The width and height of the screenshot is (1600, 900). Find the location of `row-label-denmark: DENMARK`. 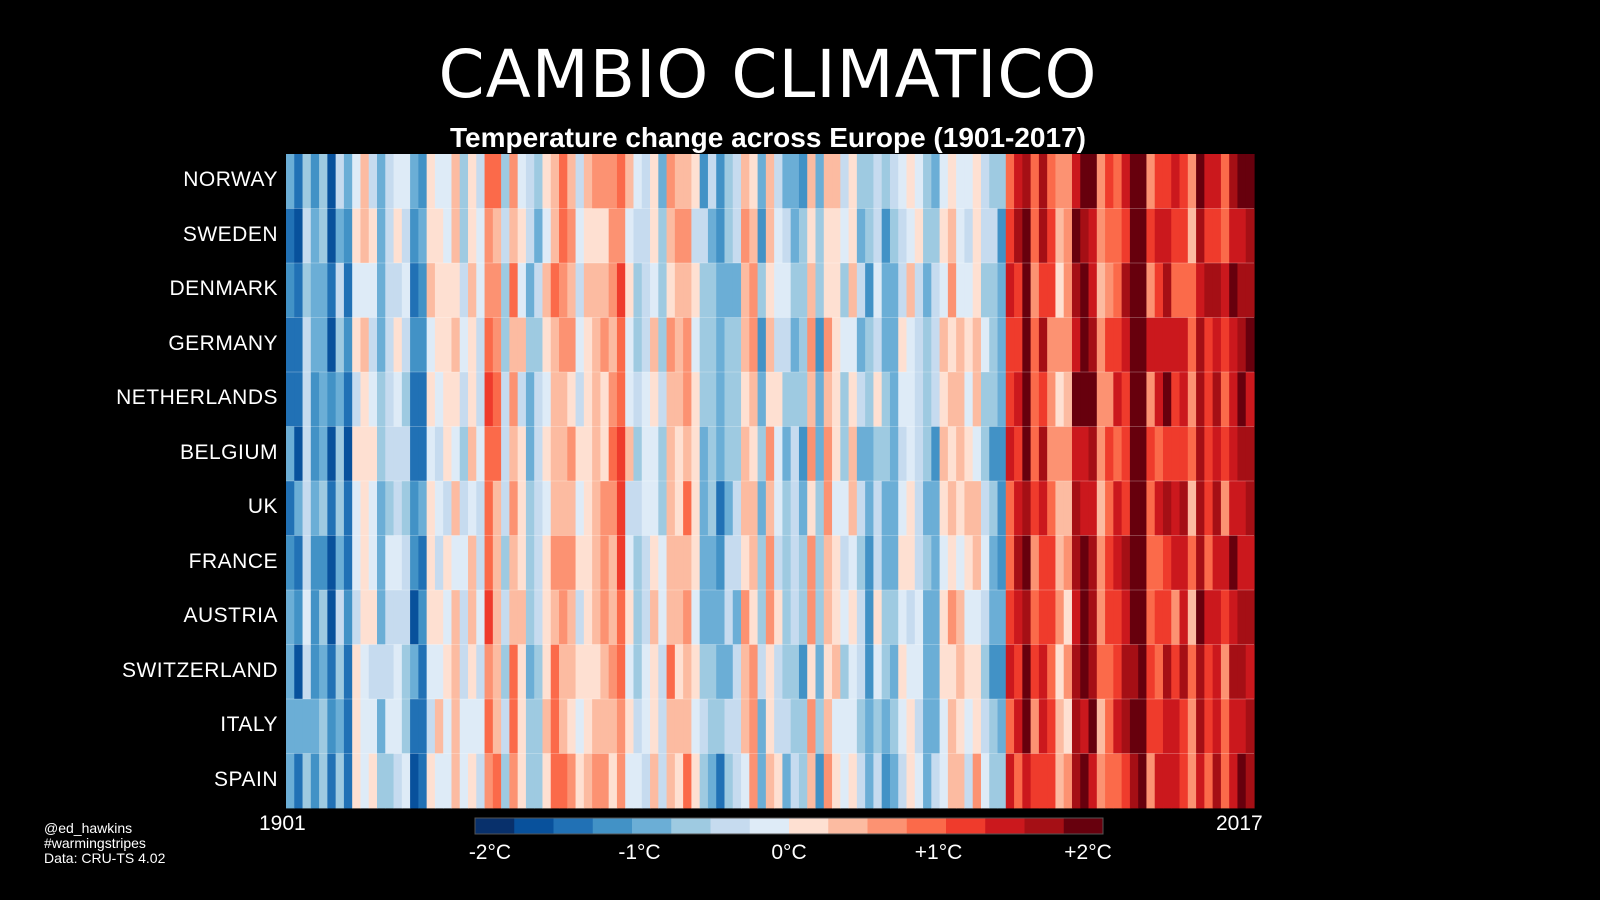

row-label-denmark: DENMARK is located at coordinates (223, 289).